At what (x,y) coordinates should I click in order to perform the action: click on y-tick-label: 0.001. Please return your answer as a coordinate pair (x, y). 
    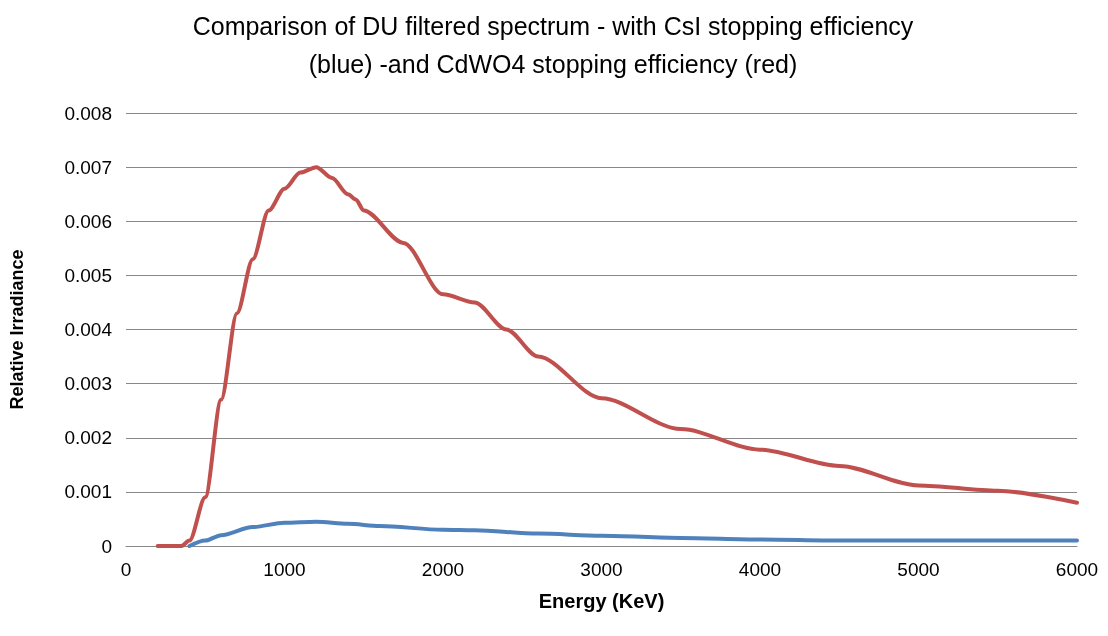
    Looking at the image, I should click on (88, 492).